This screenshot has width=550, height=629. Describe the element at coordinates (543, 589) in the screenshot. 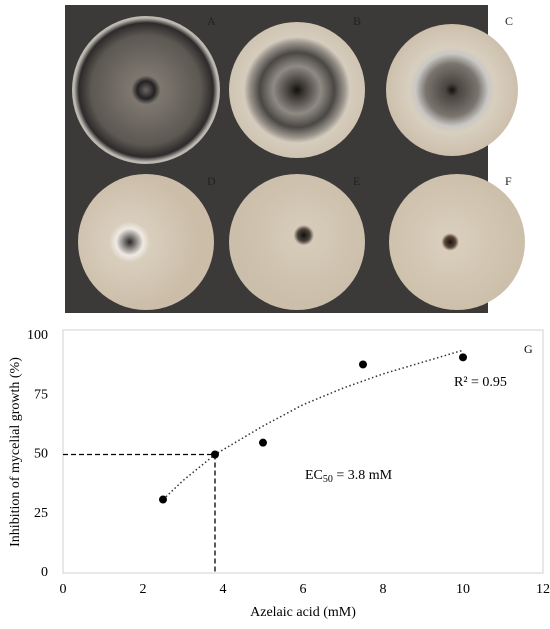

I see `x-tick-label: 12` at that location.